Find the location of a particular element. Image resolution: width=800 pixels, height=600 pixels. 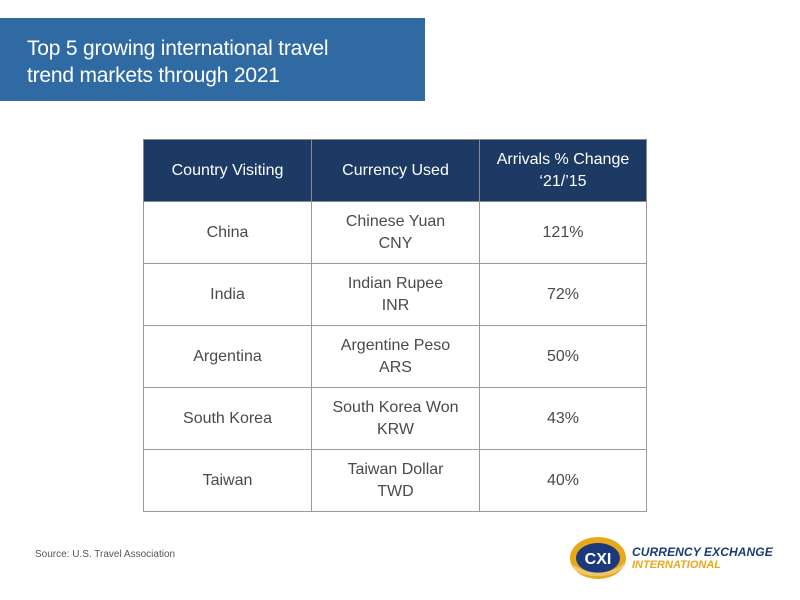

cell-currency: Chinese Yuan CNY is located at coordinates (395, 232).